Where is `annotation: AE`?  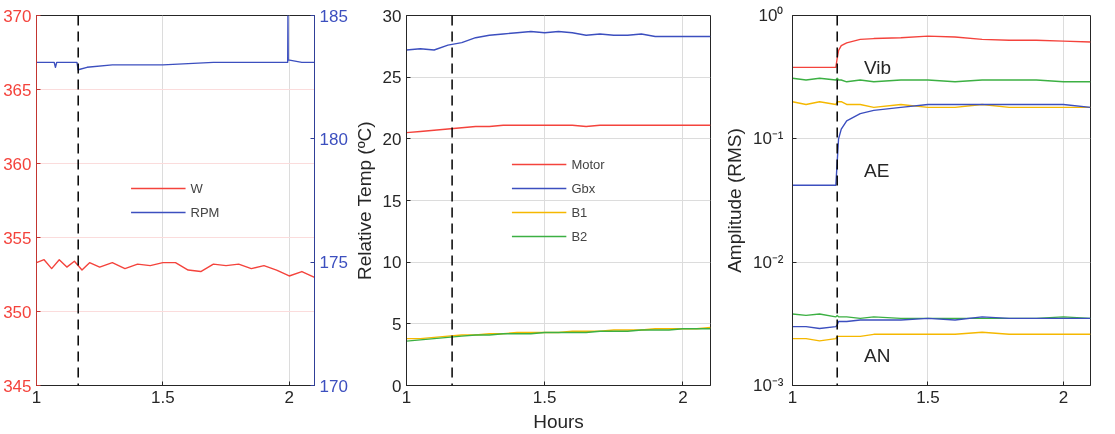 annotation: AE is located at coordinates (877, 171).